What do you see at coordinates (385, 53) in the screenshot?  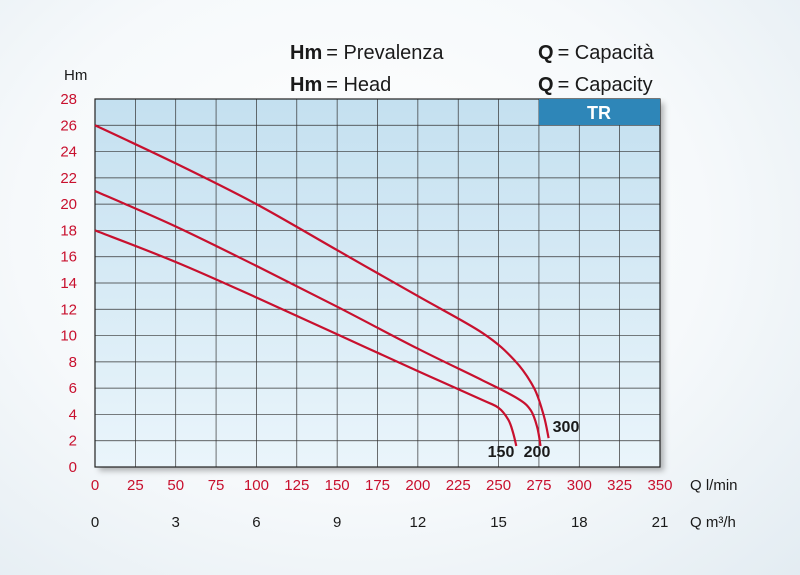 I see `legend-text-prevalenza: = Prevalenza` at bounding box center [385, 53].